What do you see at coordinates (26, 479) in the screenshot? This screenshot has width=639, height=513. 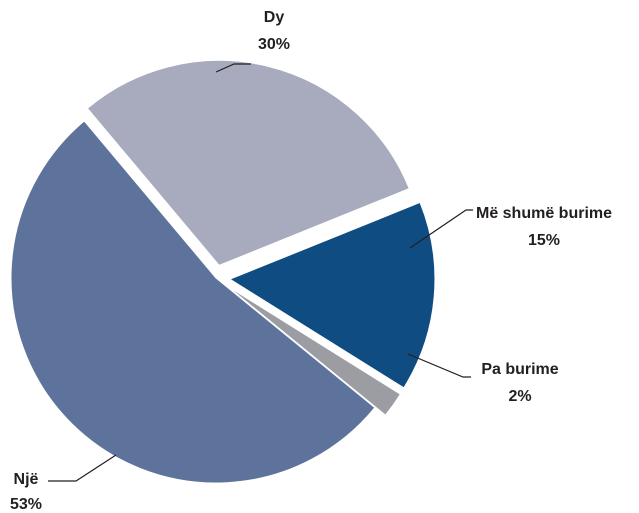 I see `slice-label-nje: Një` at bounding box center [26, 479].